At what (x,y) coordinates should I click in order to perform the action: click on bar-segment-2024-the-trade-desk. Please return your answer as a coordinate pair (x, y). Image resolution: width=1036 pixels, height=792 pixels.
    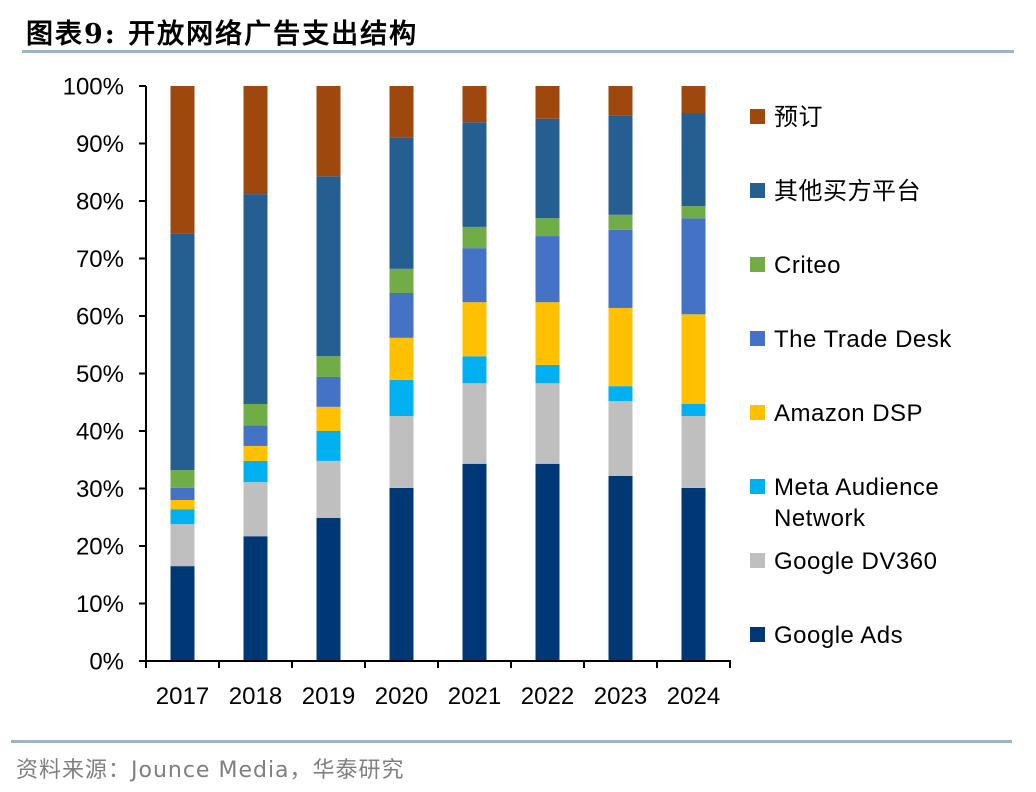
    Looking at the image, I should click on (693, 266).